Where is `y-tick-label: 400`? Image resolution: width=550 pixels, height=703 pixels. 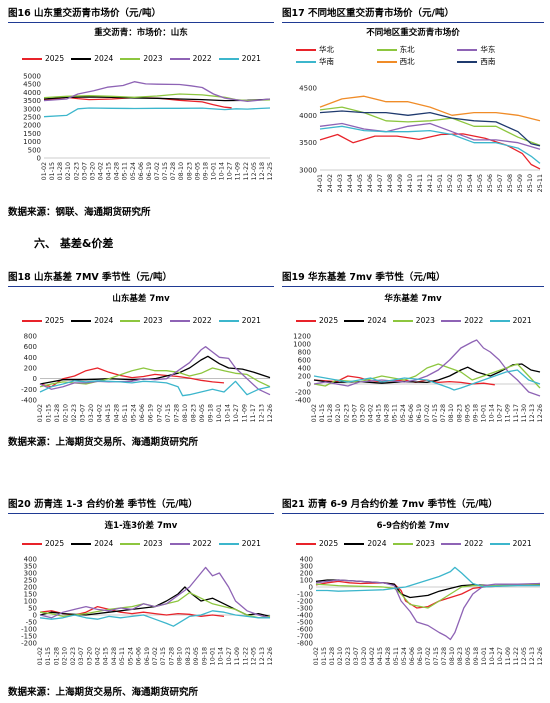
y-tick-label: 400 is located at coordinates (304, 369).